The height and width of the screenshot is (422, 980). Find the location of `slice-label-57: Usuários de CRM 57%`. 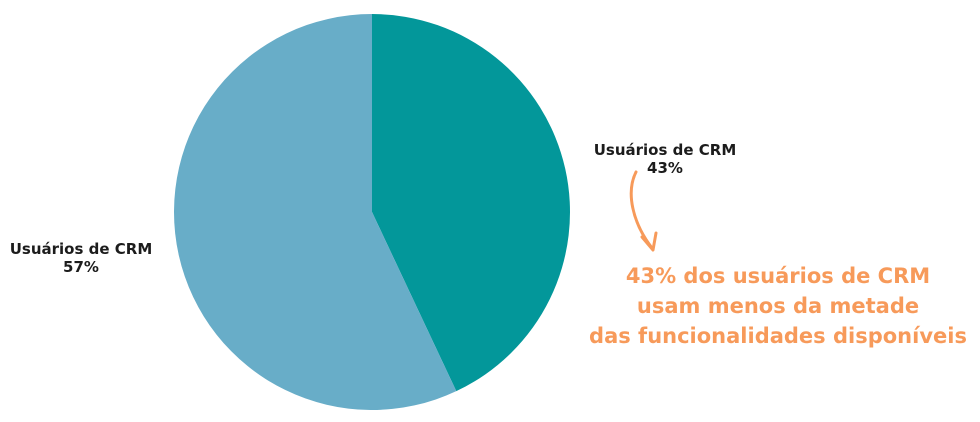

slice-label-57: Usuários de CRM 57% is located at coordinates (81, 258).